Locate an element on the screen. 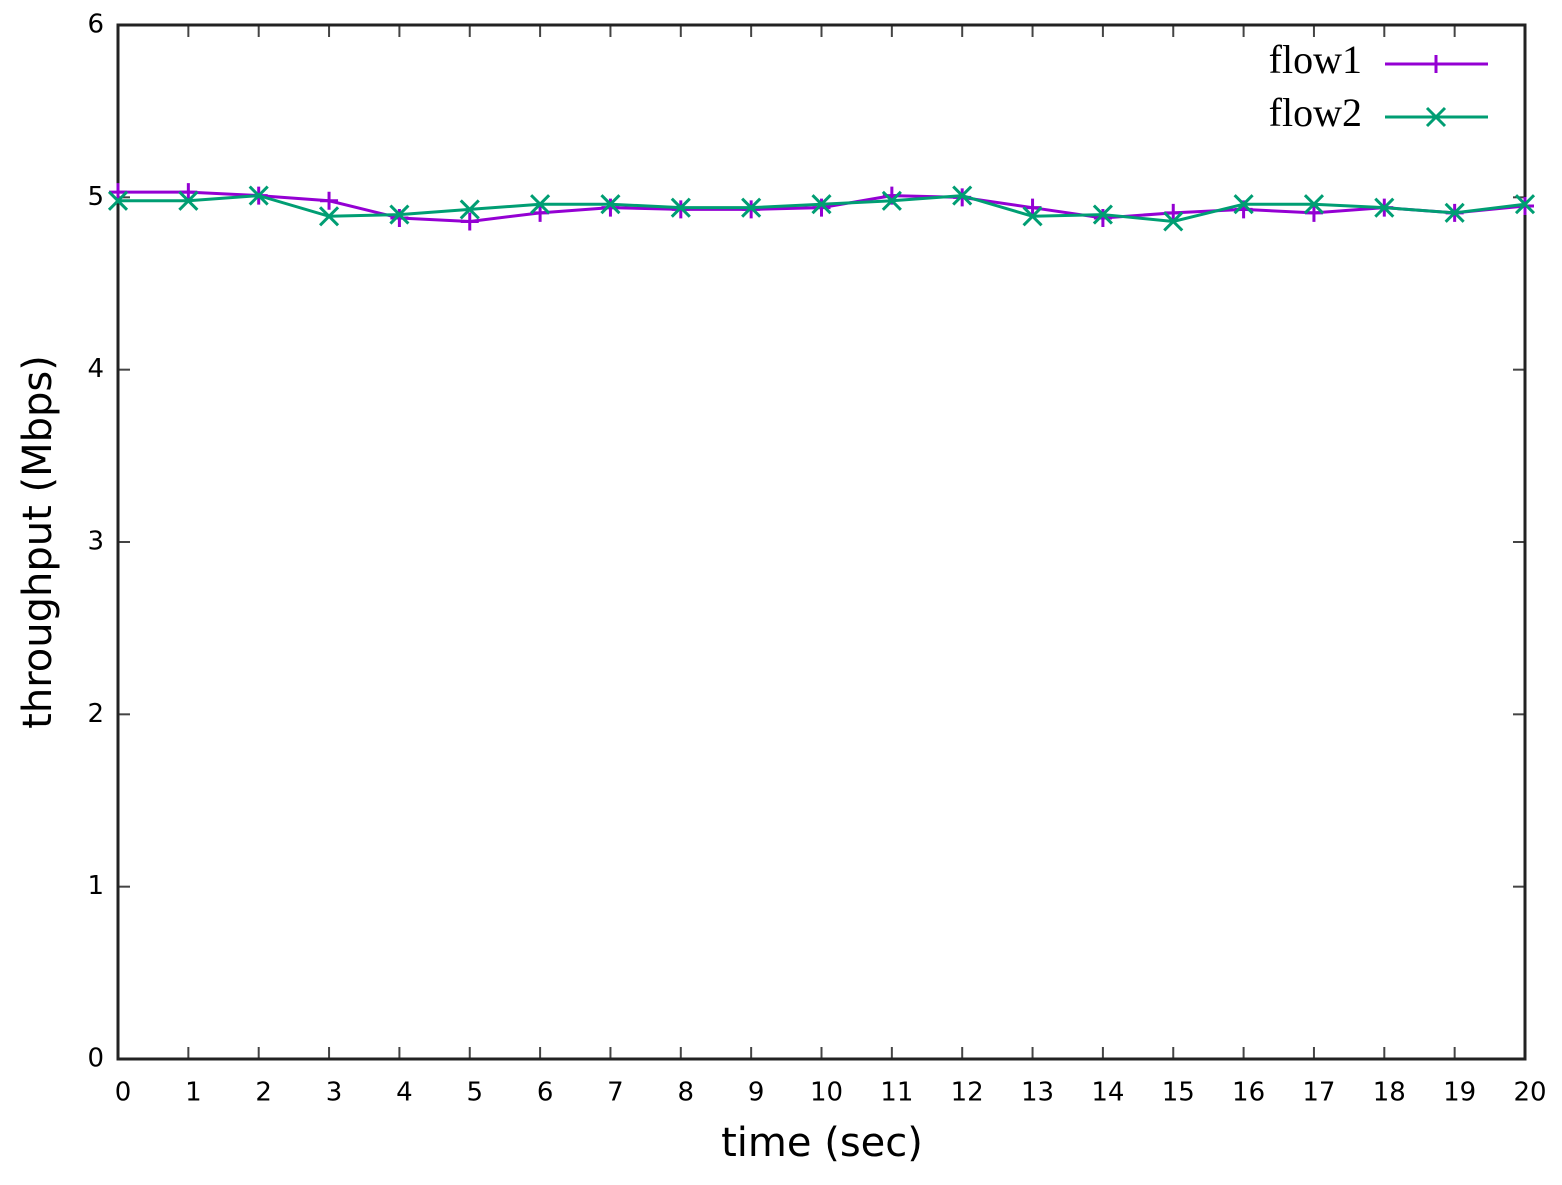 Image resolution: width=1562 pixels, height=1185 pixels. x-tick-label: 12 is located at coordinates (967, 1093).